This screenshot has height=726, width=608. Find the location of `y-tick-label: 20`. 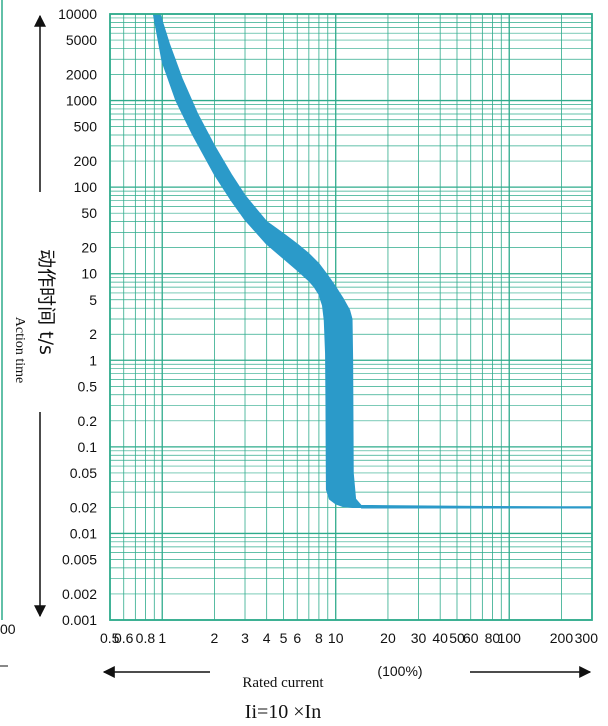

y-tick-label: 20 is located at coordinates (89, 248).